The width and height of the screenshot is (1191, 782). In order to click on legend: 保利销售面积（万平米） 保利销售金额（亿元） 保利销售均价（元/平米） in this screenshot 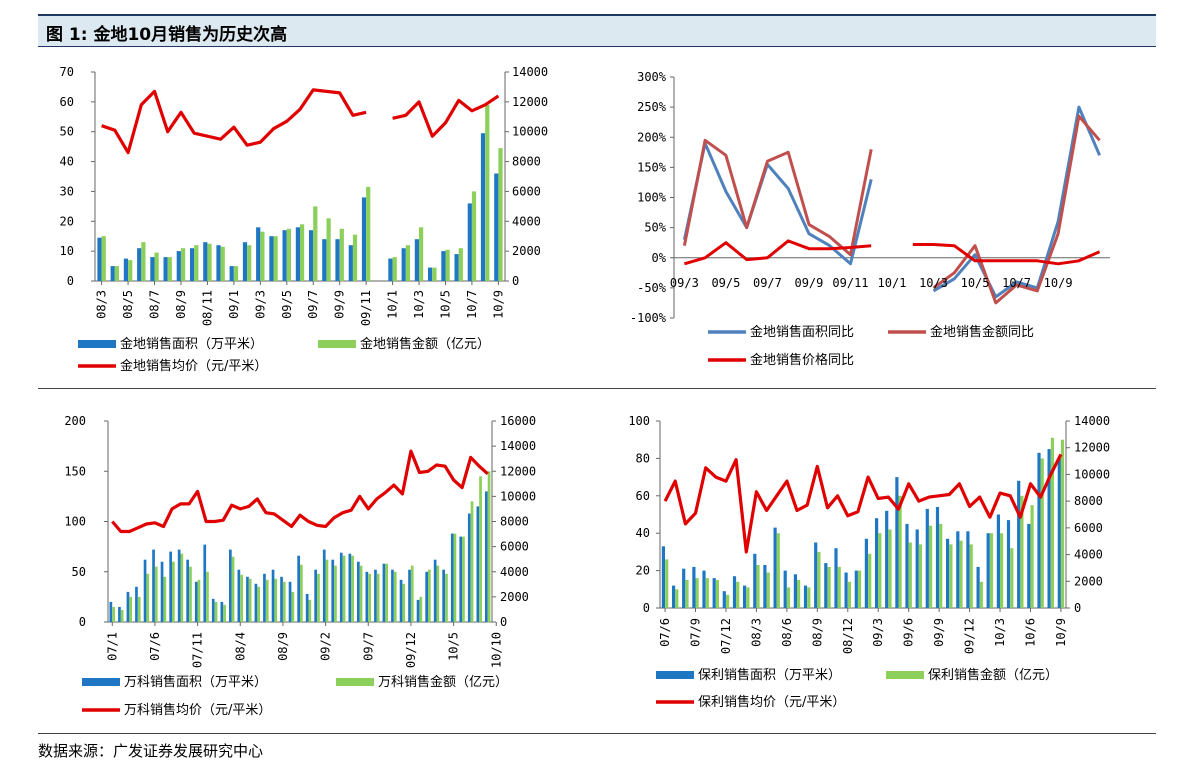, I will do `click(857, 688)`.